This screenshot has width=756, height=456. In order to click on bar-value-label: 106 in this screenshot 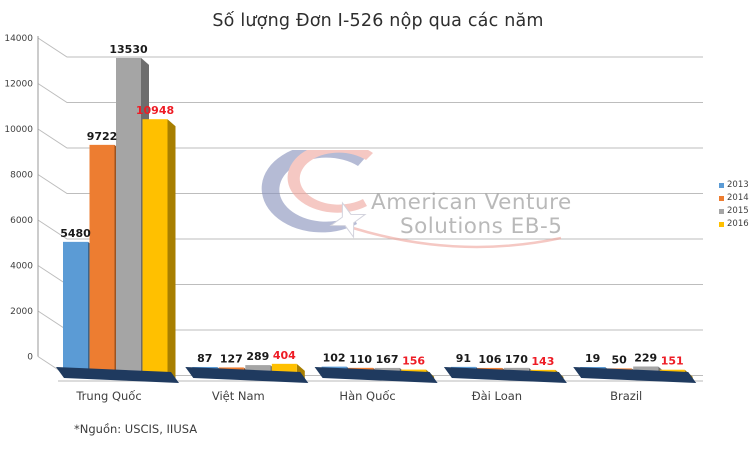, I will do `click(489, 359)`.